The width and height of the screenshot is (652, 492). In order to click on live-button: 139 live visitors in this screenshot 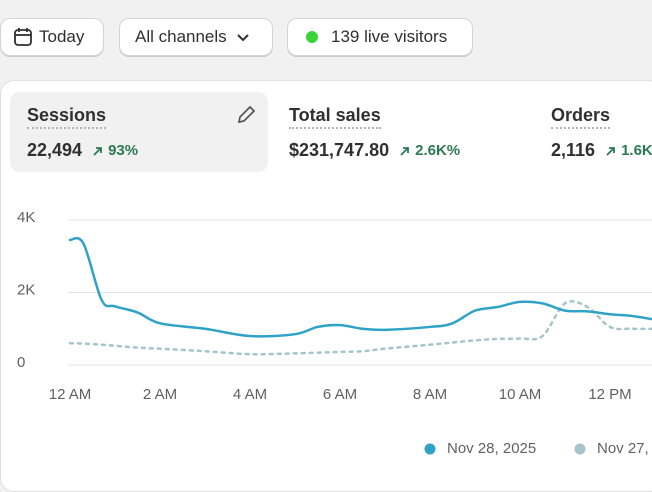, I will do `click(380, 37)`.